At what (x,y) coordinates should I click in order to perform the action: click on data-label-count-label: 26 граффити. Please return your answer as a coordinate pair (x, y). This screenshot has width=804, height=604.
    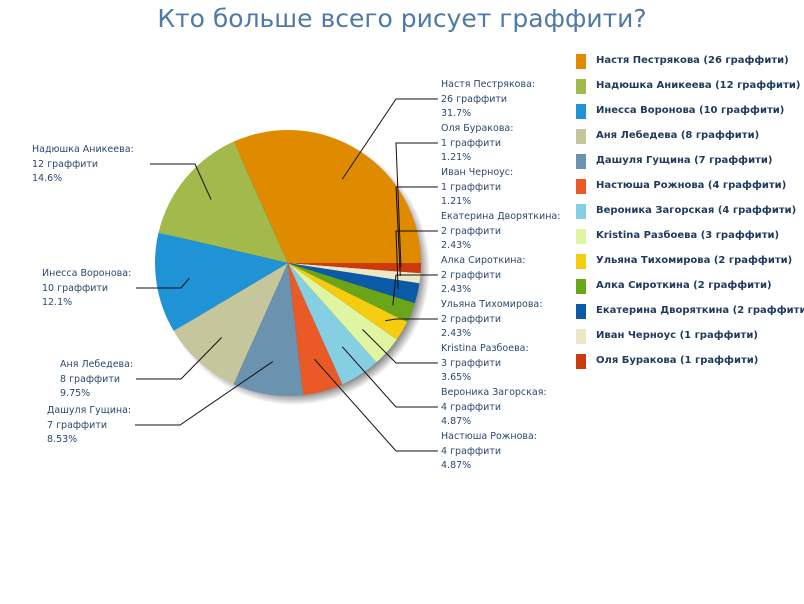
    Looking at the image, I should click on (474, 99).